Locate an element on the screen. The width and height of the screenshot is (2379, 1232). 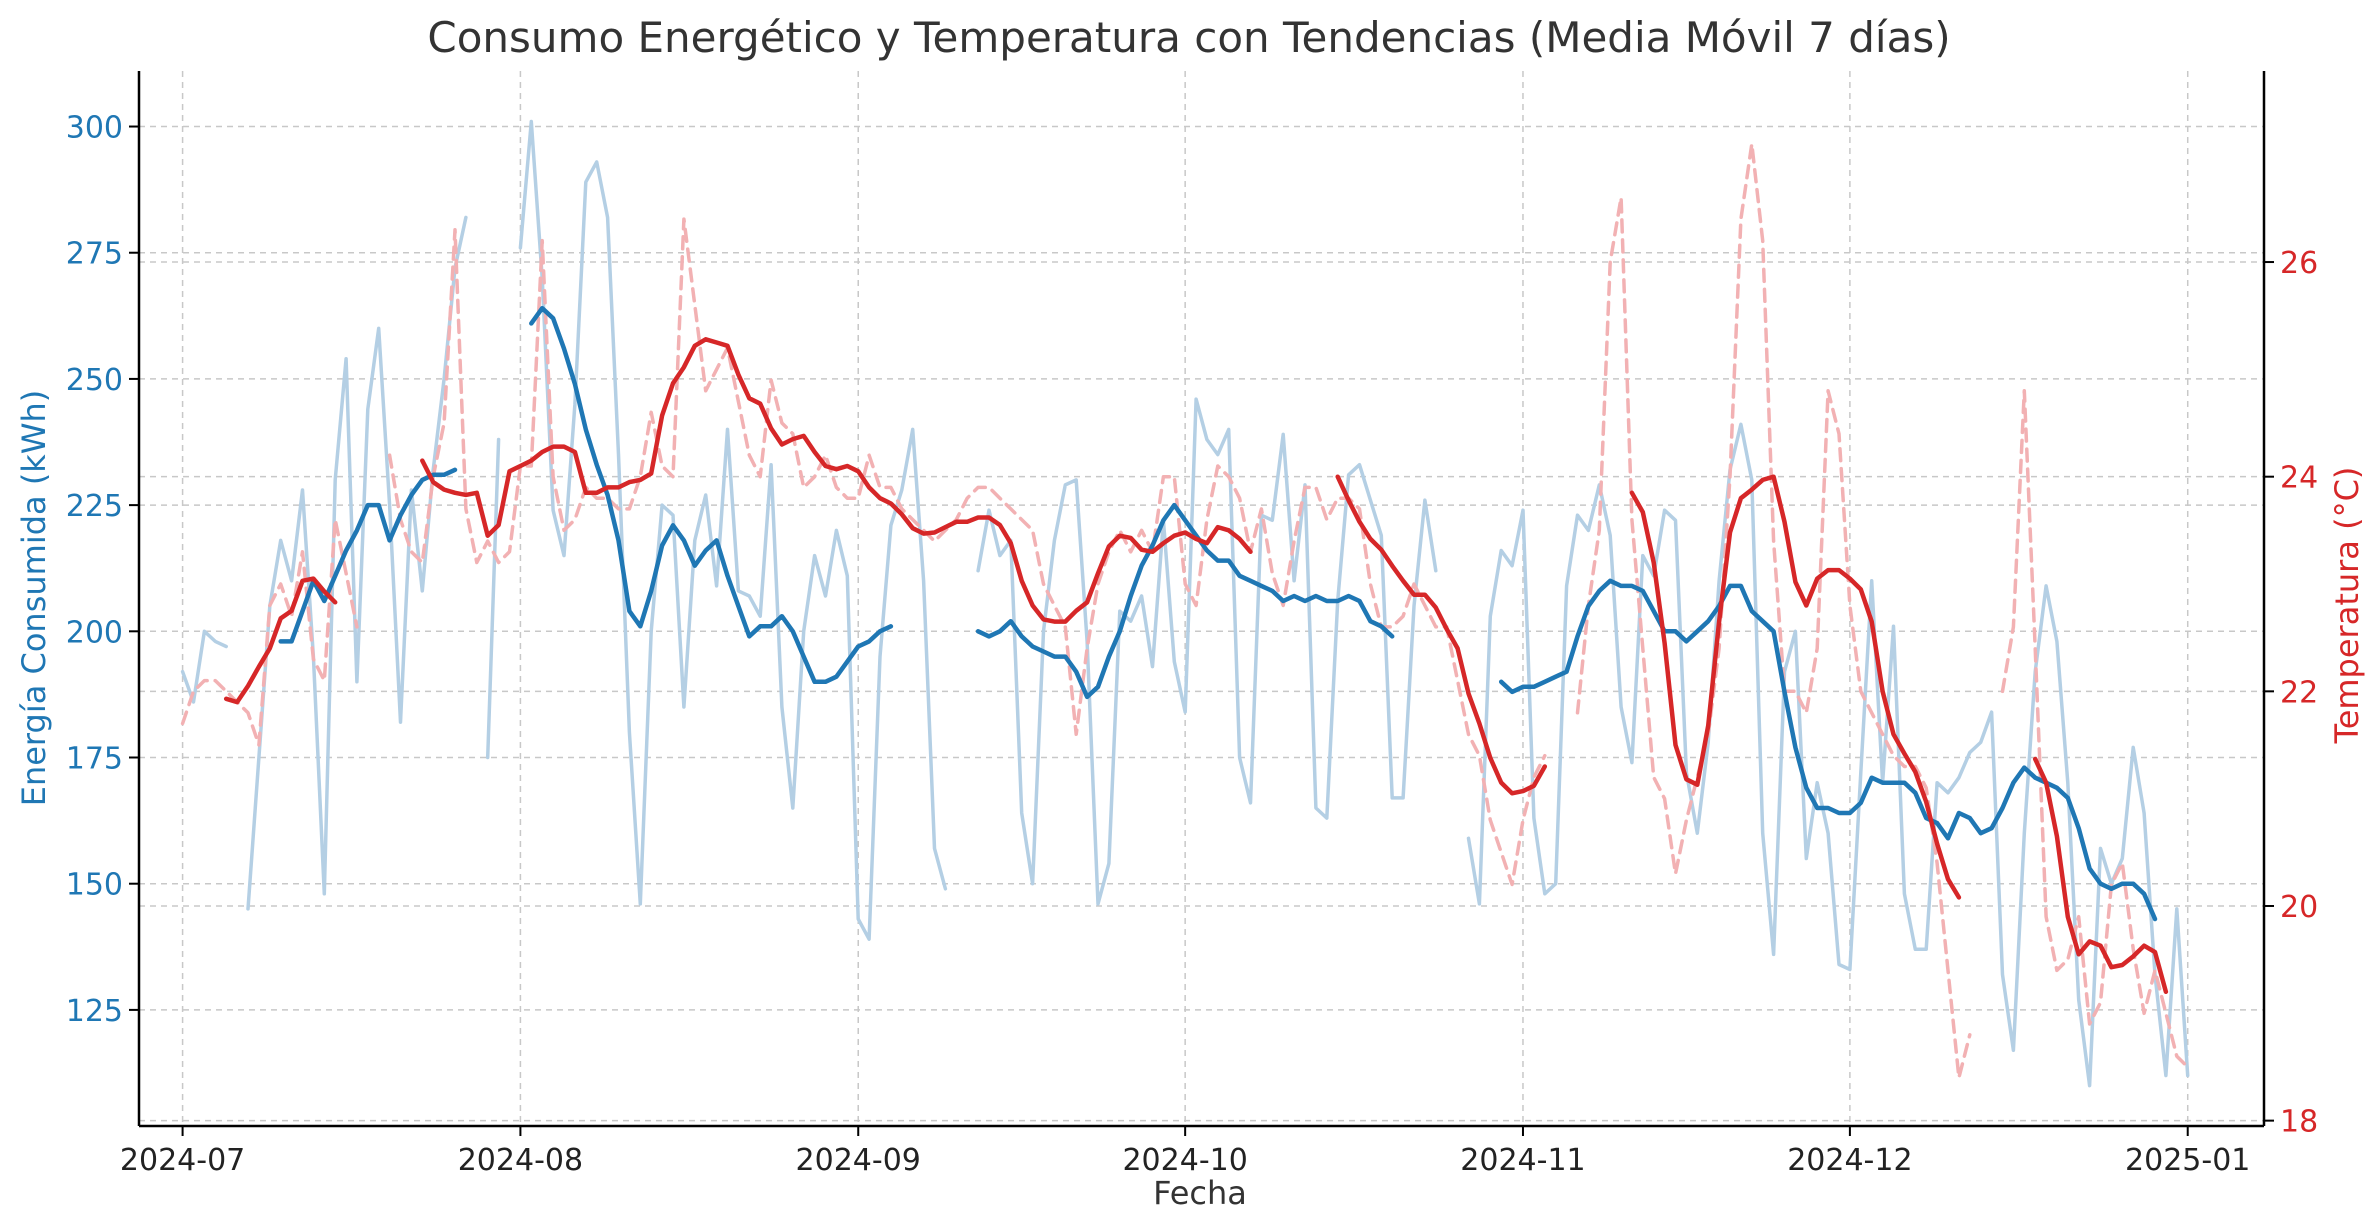
x-tick-label: 2024-10 is located at coordinates (1184, 1160).